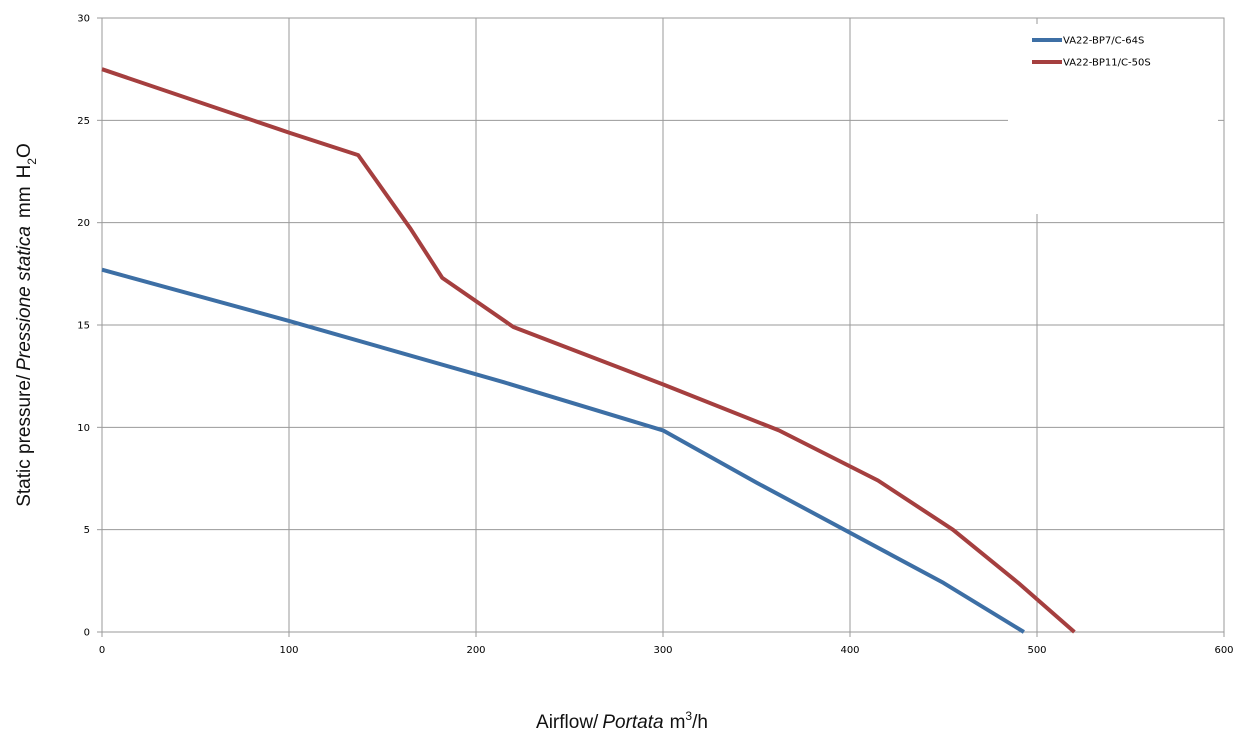  I want to click on x-tick-label: 500, so click(1036, 650).